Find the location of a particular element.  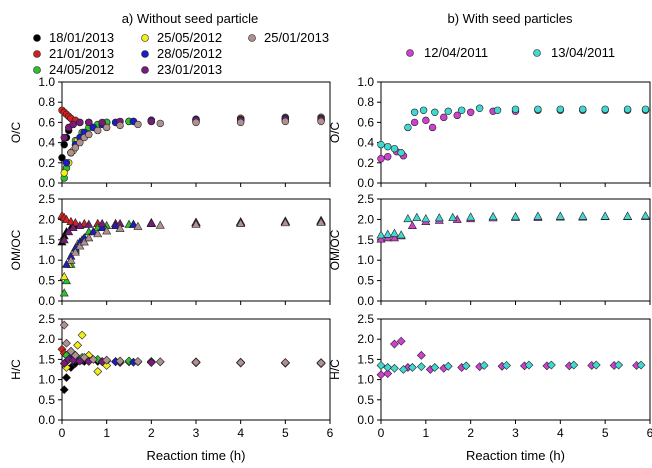

legend-item: 13/04/2011 is located at coordinates (574, 52).